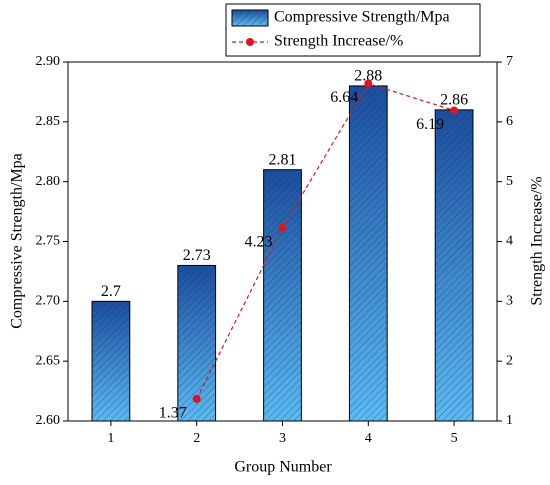  I want to click on bar-value-label: 2.81, so click(283, 159).